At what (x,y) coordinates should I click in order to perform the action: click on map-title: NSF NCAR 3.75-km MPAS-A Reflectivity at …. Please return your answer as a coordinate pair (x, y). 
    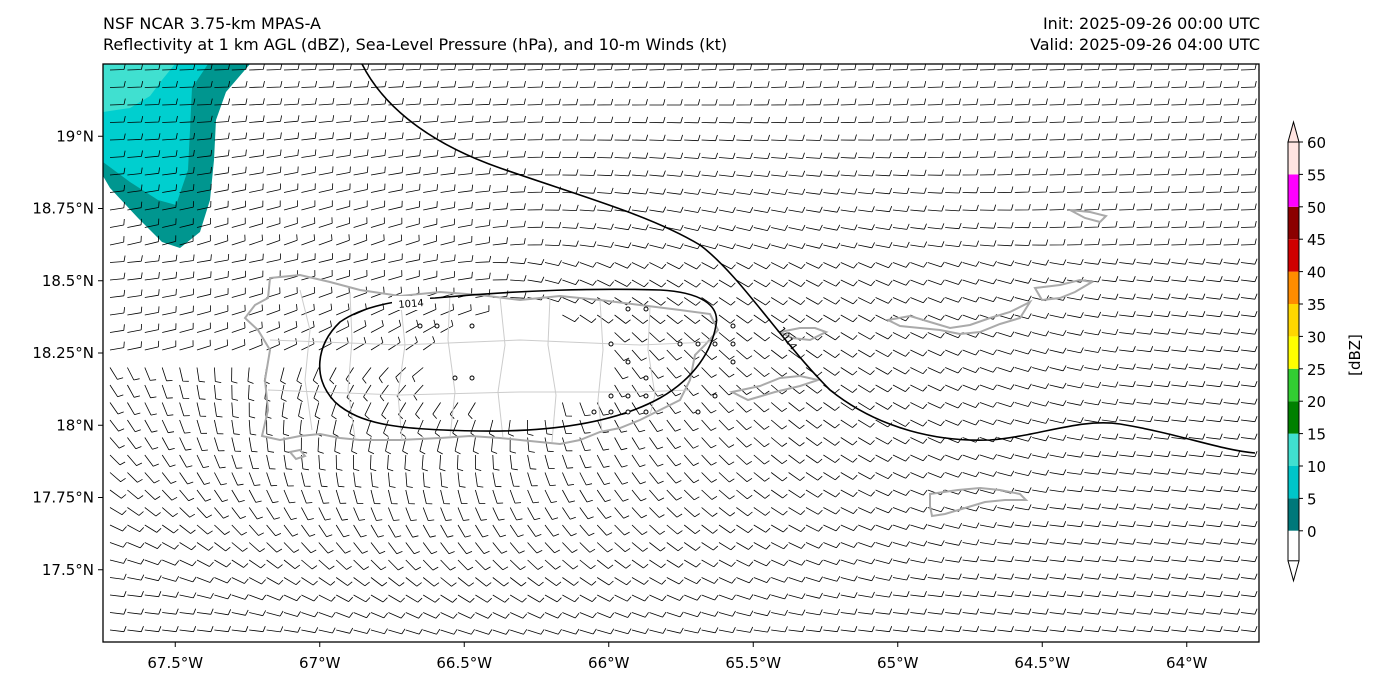
    Looking at the image, I should click on (415, 34).